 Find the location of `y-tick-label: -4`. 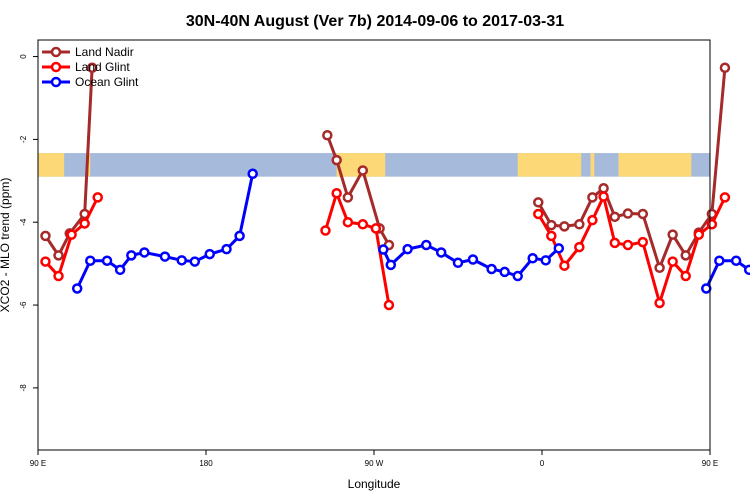

y-tick-label: -4 is located at coordinates (23, 222).